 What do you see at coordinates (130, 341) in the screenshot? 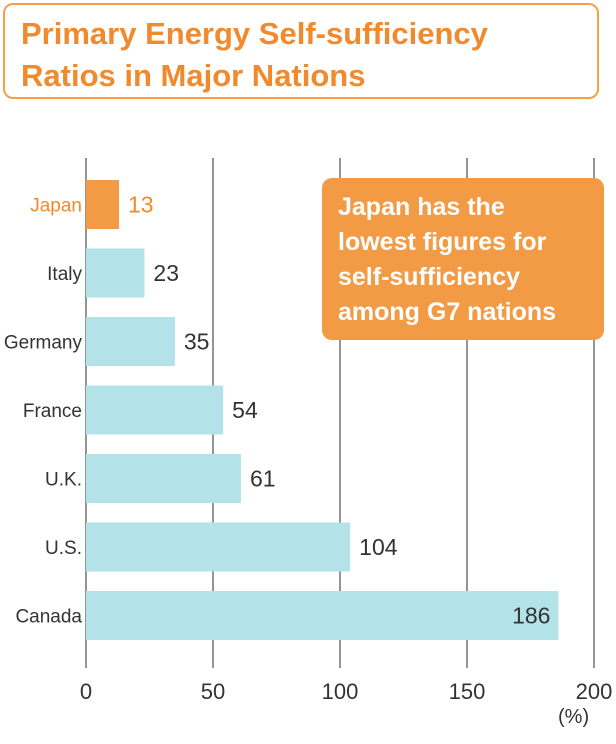
I see `bar-germany` at bounding box center [130, 341].